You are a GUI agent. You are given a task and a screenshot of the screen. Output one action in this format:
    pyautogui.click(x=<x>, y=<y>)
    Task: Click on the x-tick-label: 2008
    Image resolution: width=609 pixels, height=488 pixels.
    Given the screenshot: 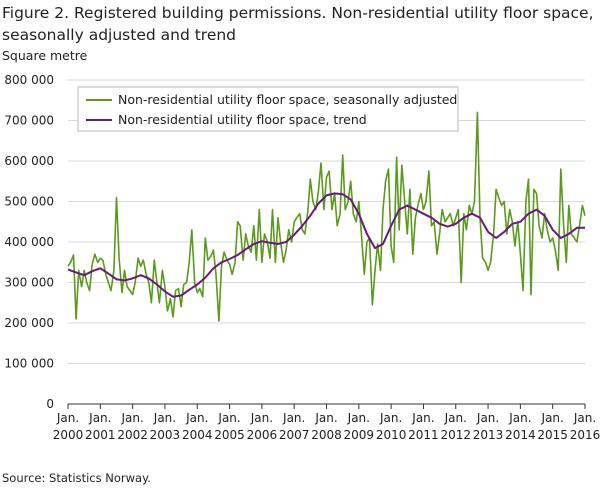 What is the action you would take?
    pyautogui.click(x=326, y=435)
    